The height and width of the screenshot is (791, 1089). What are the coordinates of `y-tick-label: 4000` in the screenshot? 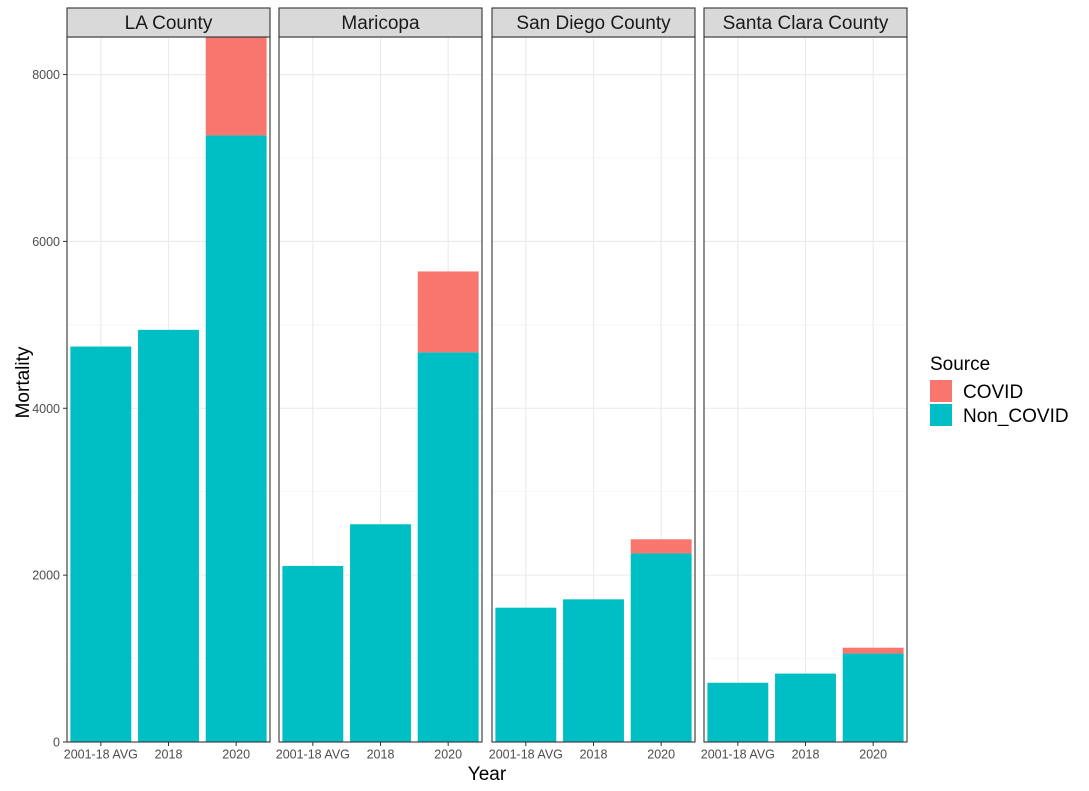 It's located at (46, 409).